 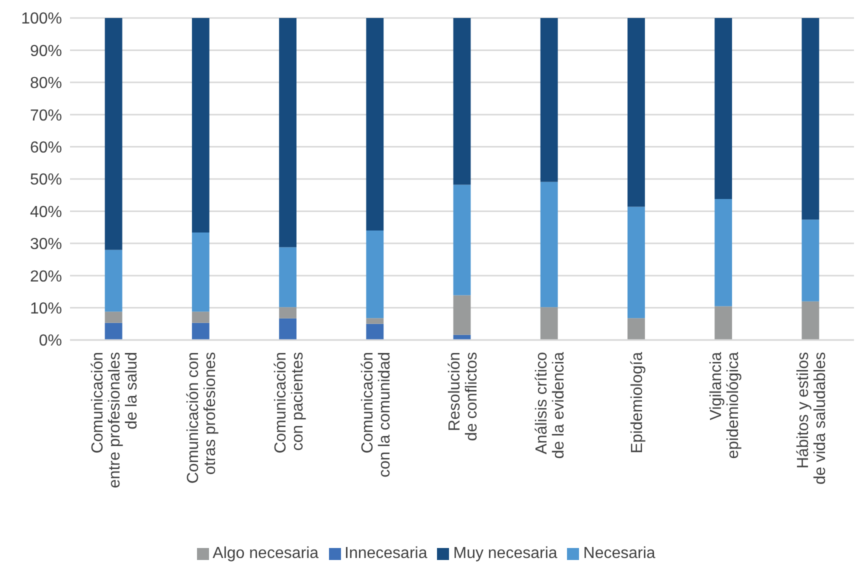 I want to click on y-tick-label: 90%, so click(x=46, y=51).